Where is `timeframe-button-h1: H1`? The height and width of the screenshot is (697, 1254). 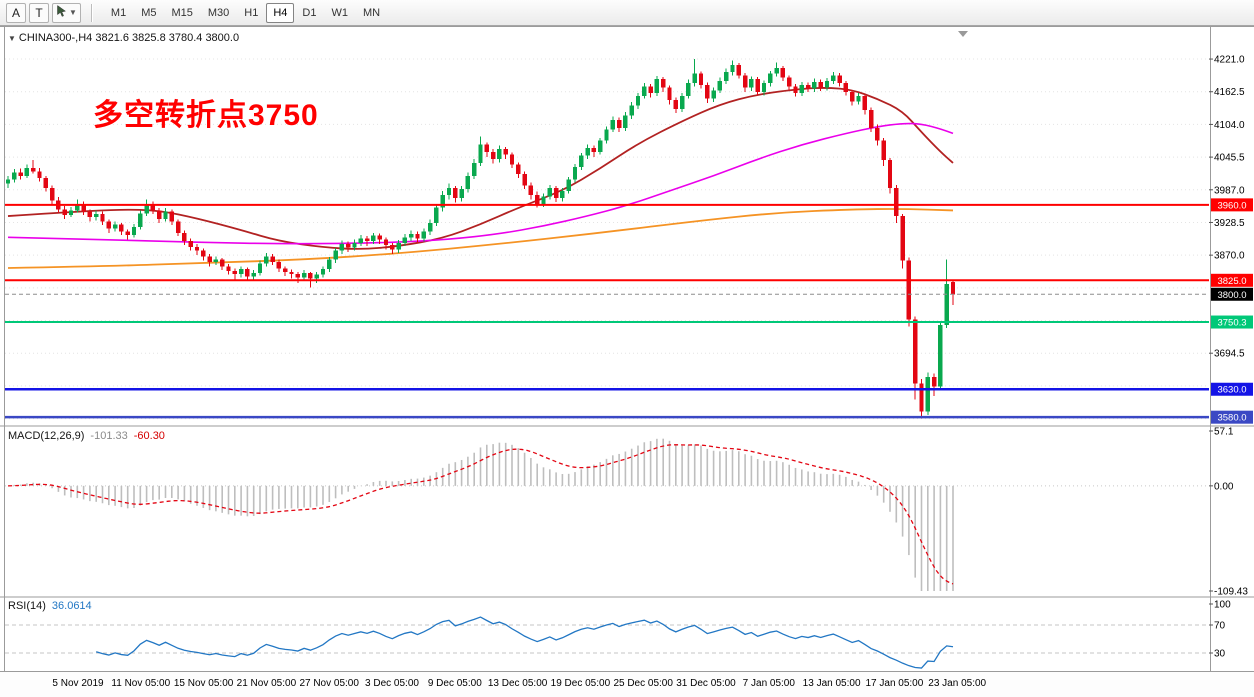 timeframe-button-h1: H1 is located at coordinates (251, 13).